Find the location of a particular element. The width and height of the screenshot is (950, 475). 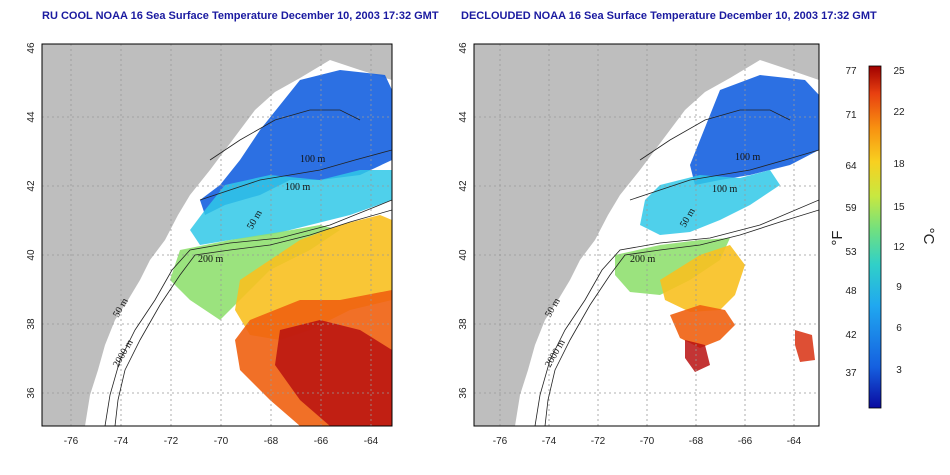

celsius-ticks: 25 22 18 15 12 9 6 3 is located at coordinates (899, 221).